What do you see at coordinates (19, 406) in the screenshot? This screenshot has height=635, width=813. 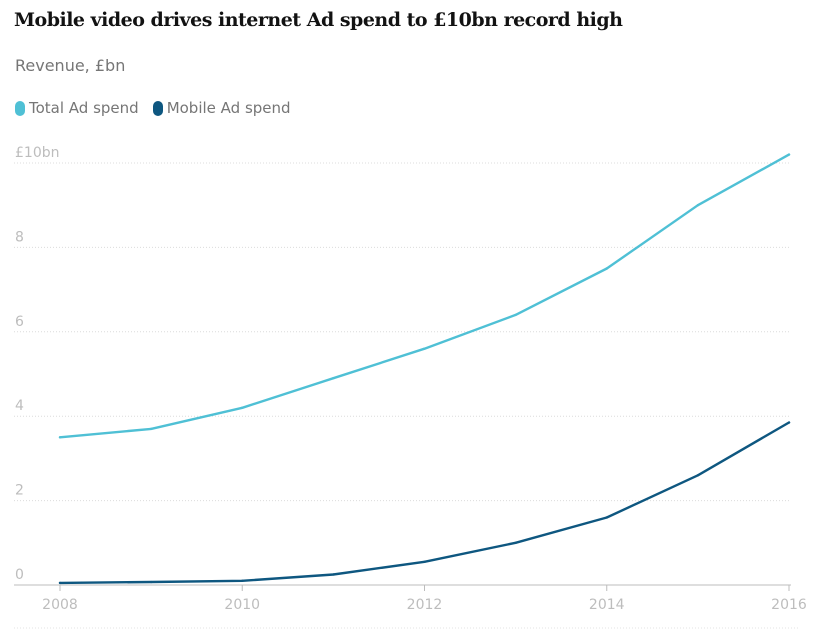 I see `y-tick-label: 4` at bounding box center [19, 406].